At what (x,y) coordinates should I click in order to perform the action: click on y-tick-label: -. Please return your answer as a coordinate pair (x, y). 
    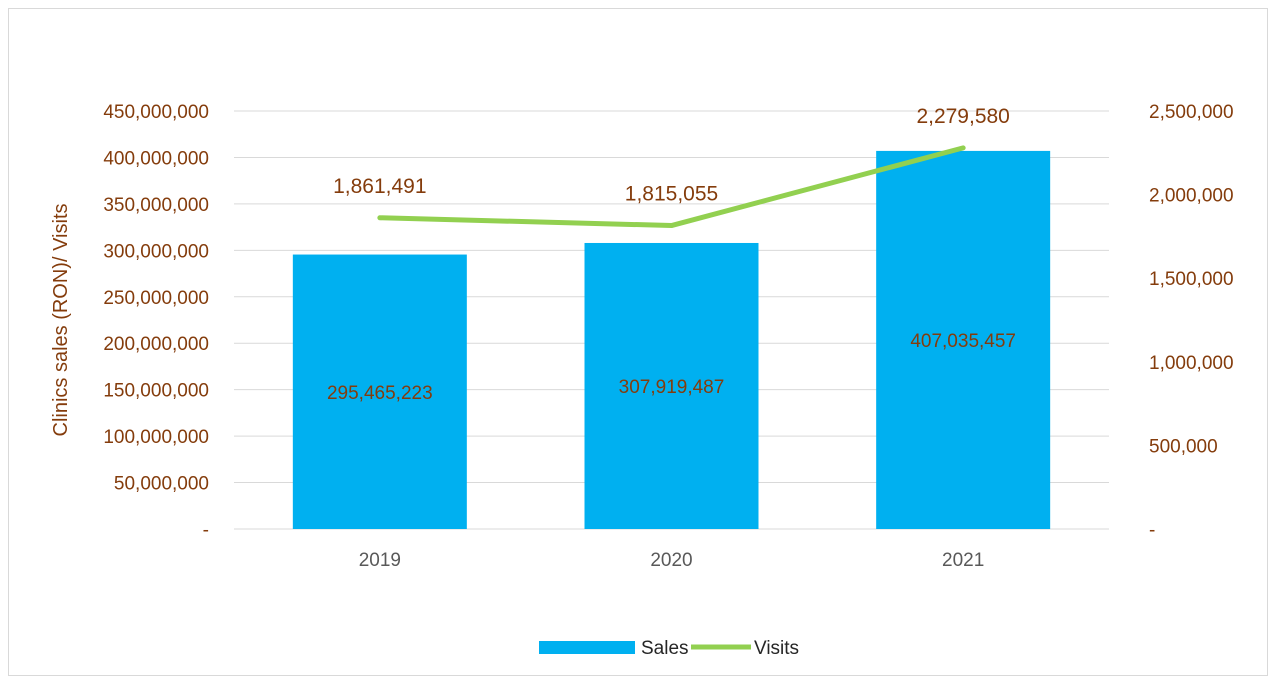
    Looking at the image, I should click on (206, 530).